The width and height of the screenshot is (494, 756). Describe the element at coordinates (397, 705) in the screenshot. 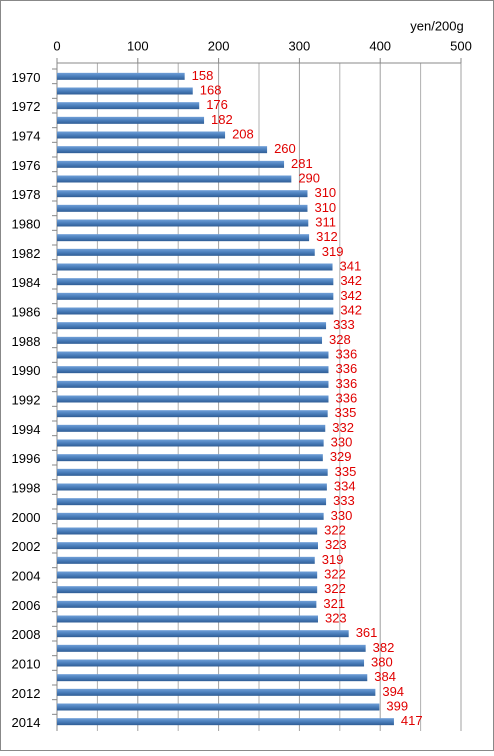

I see `value-label: 399` at that location.